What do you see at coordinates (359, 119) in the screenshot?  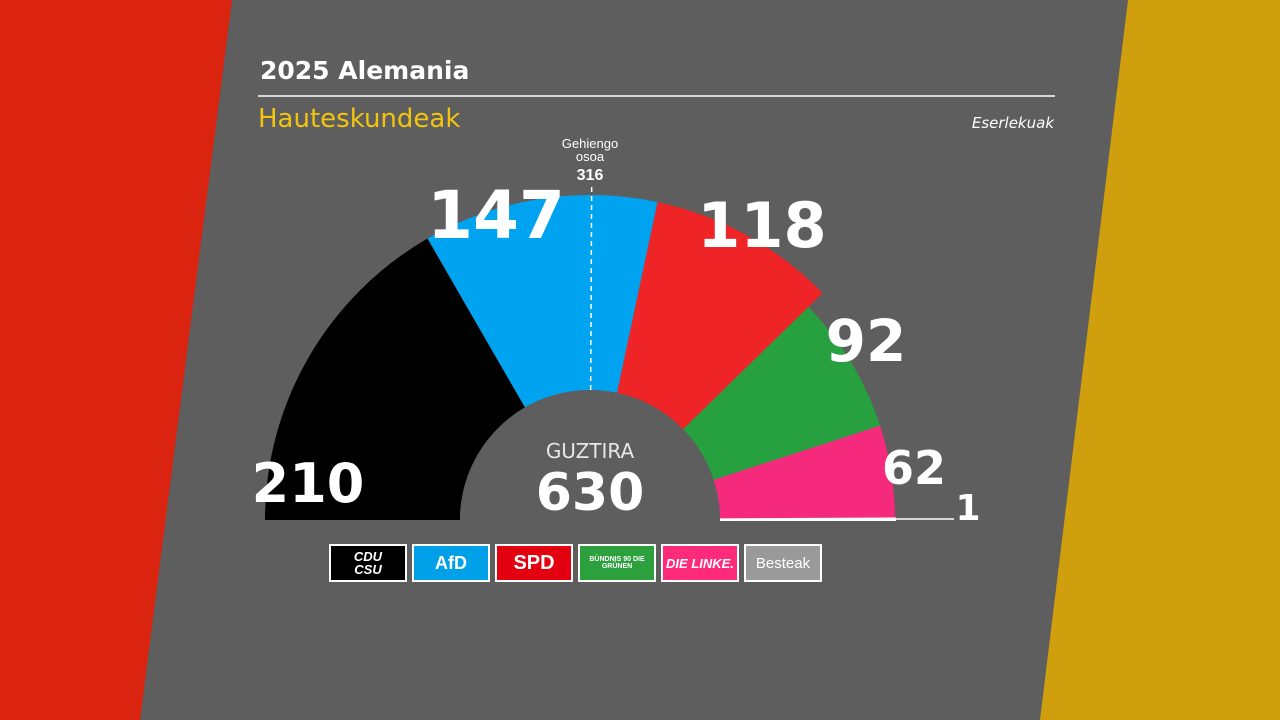 I see `page-subtitle: Hauteskundeak` at bounding box center [359, 119].